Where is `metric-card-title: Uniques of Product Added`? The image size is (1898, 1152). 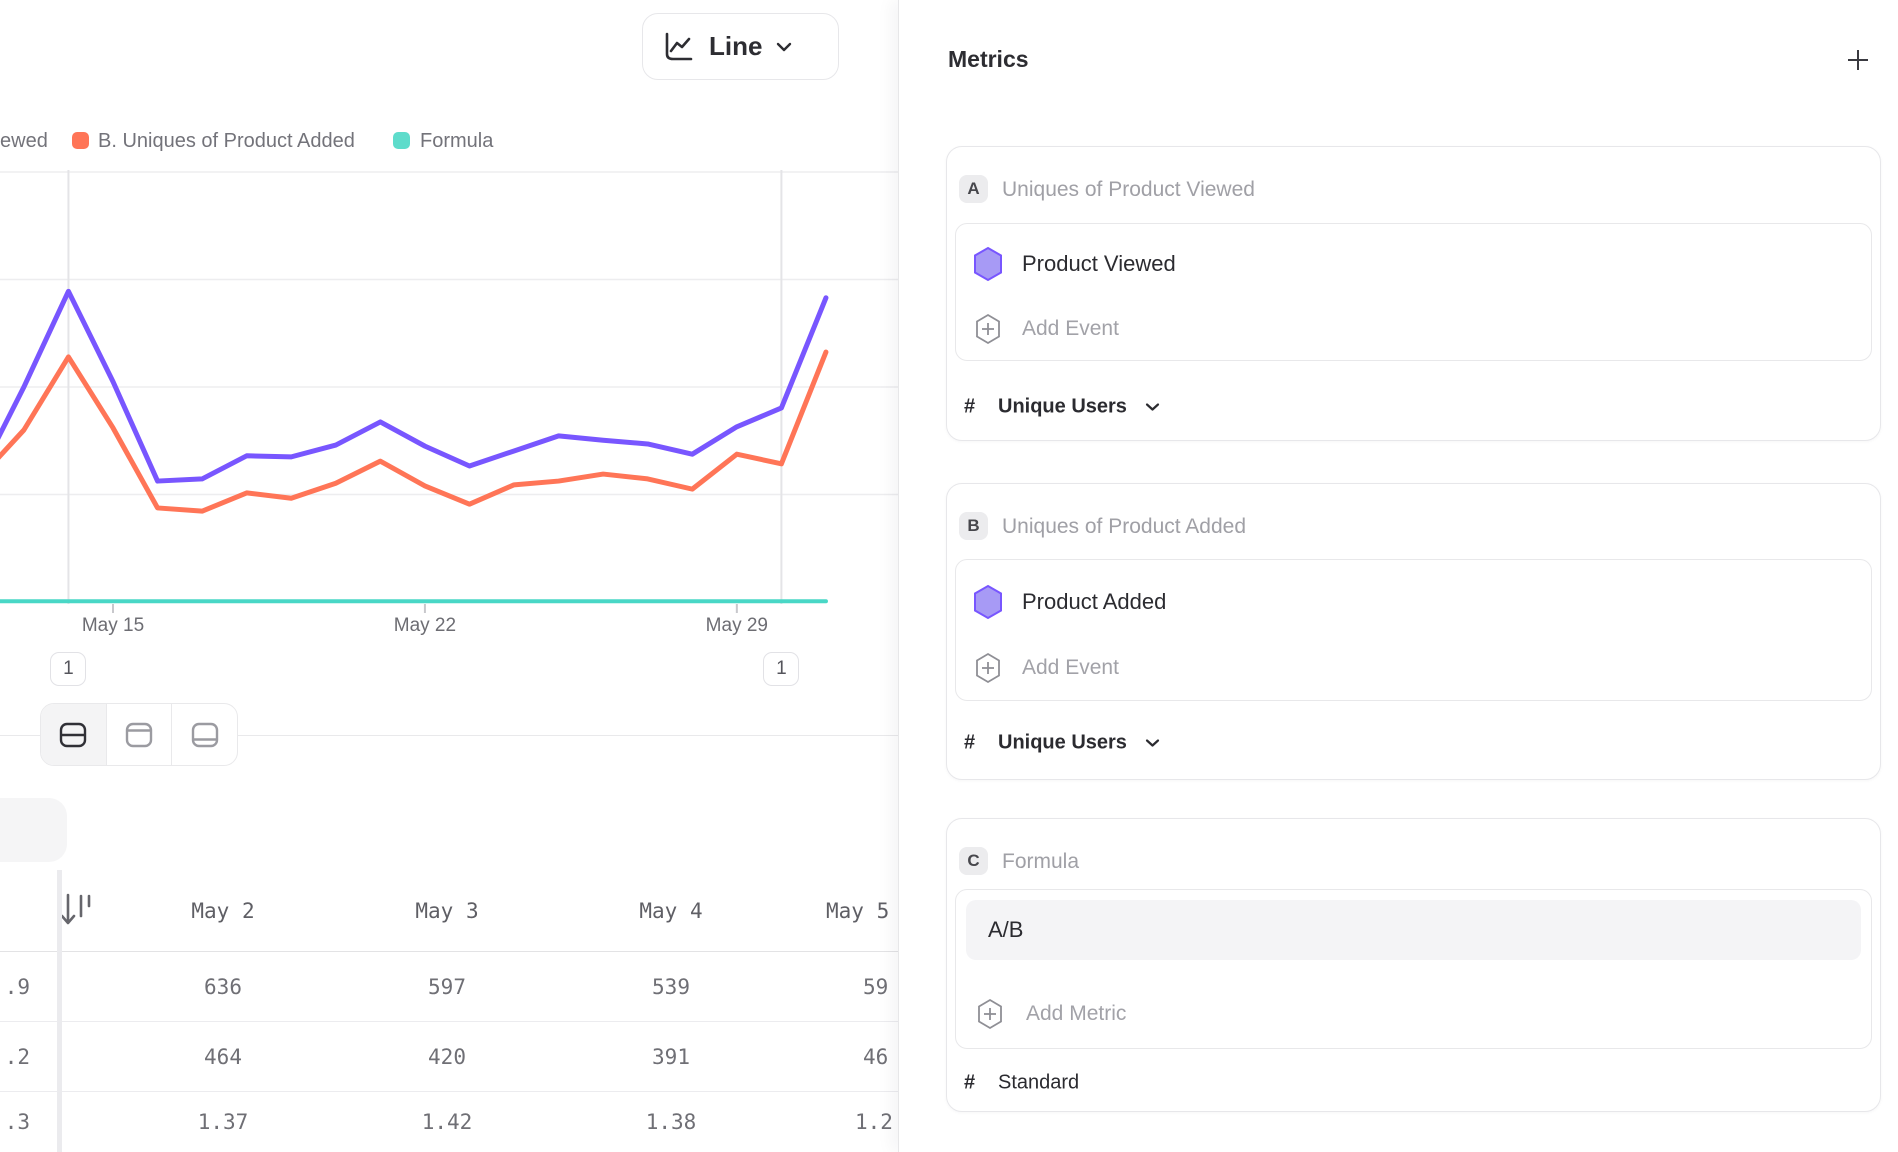 metric-card-title: Uniques of Product Added is located at coordinates (1124, 526).